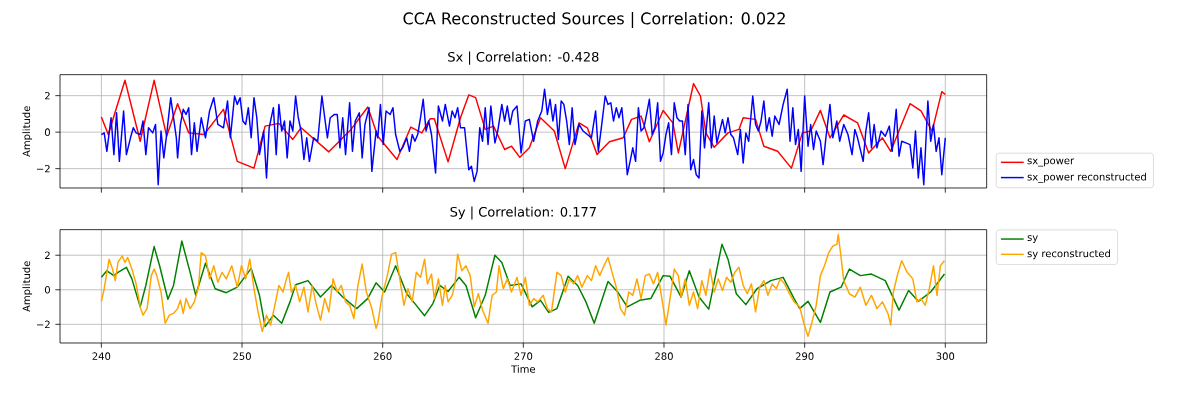 Image resolution: width=1189 pixels, height=396 pixels. What do you see at coordinates (594, 19) in the screenshot?
I see `chart-title: CCA Reconstructed Sources | Correlation: 0.022` at bounding box center [594, 19].